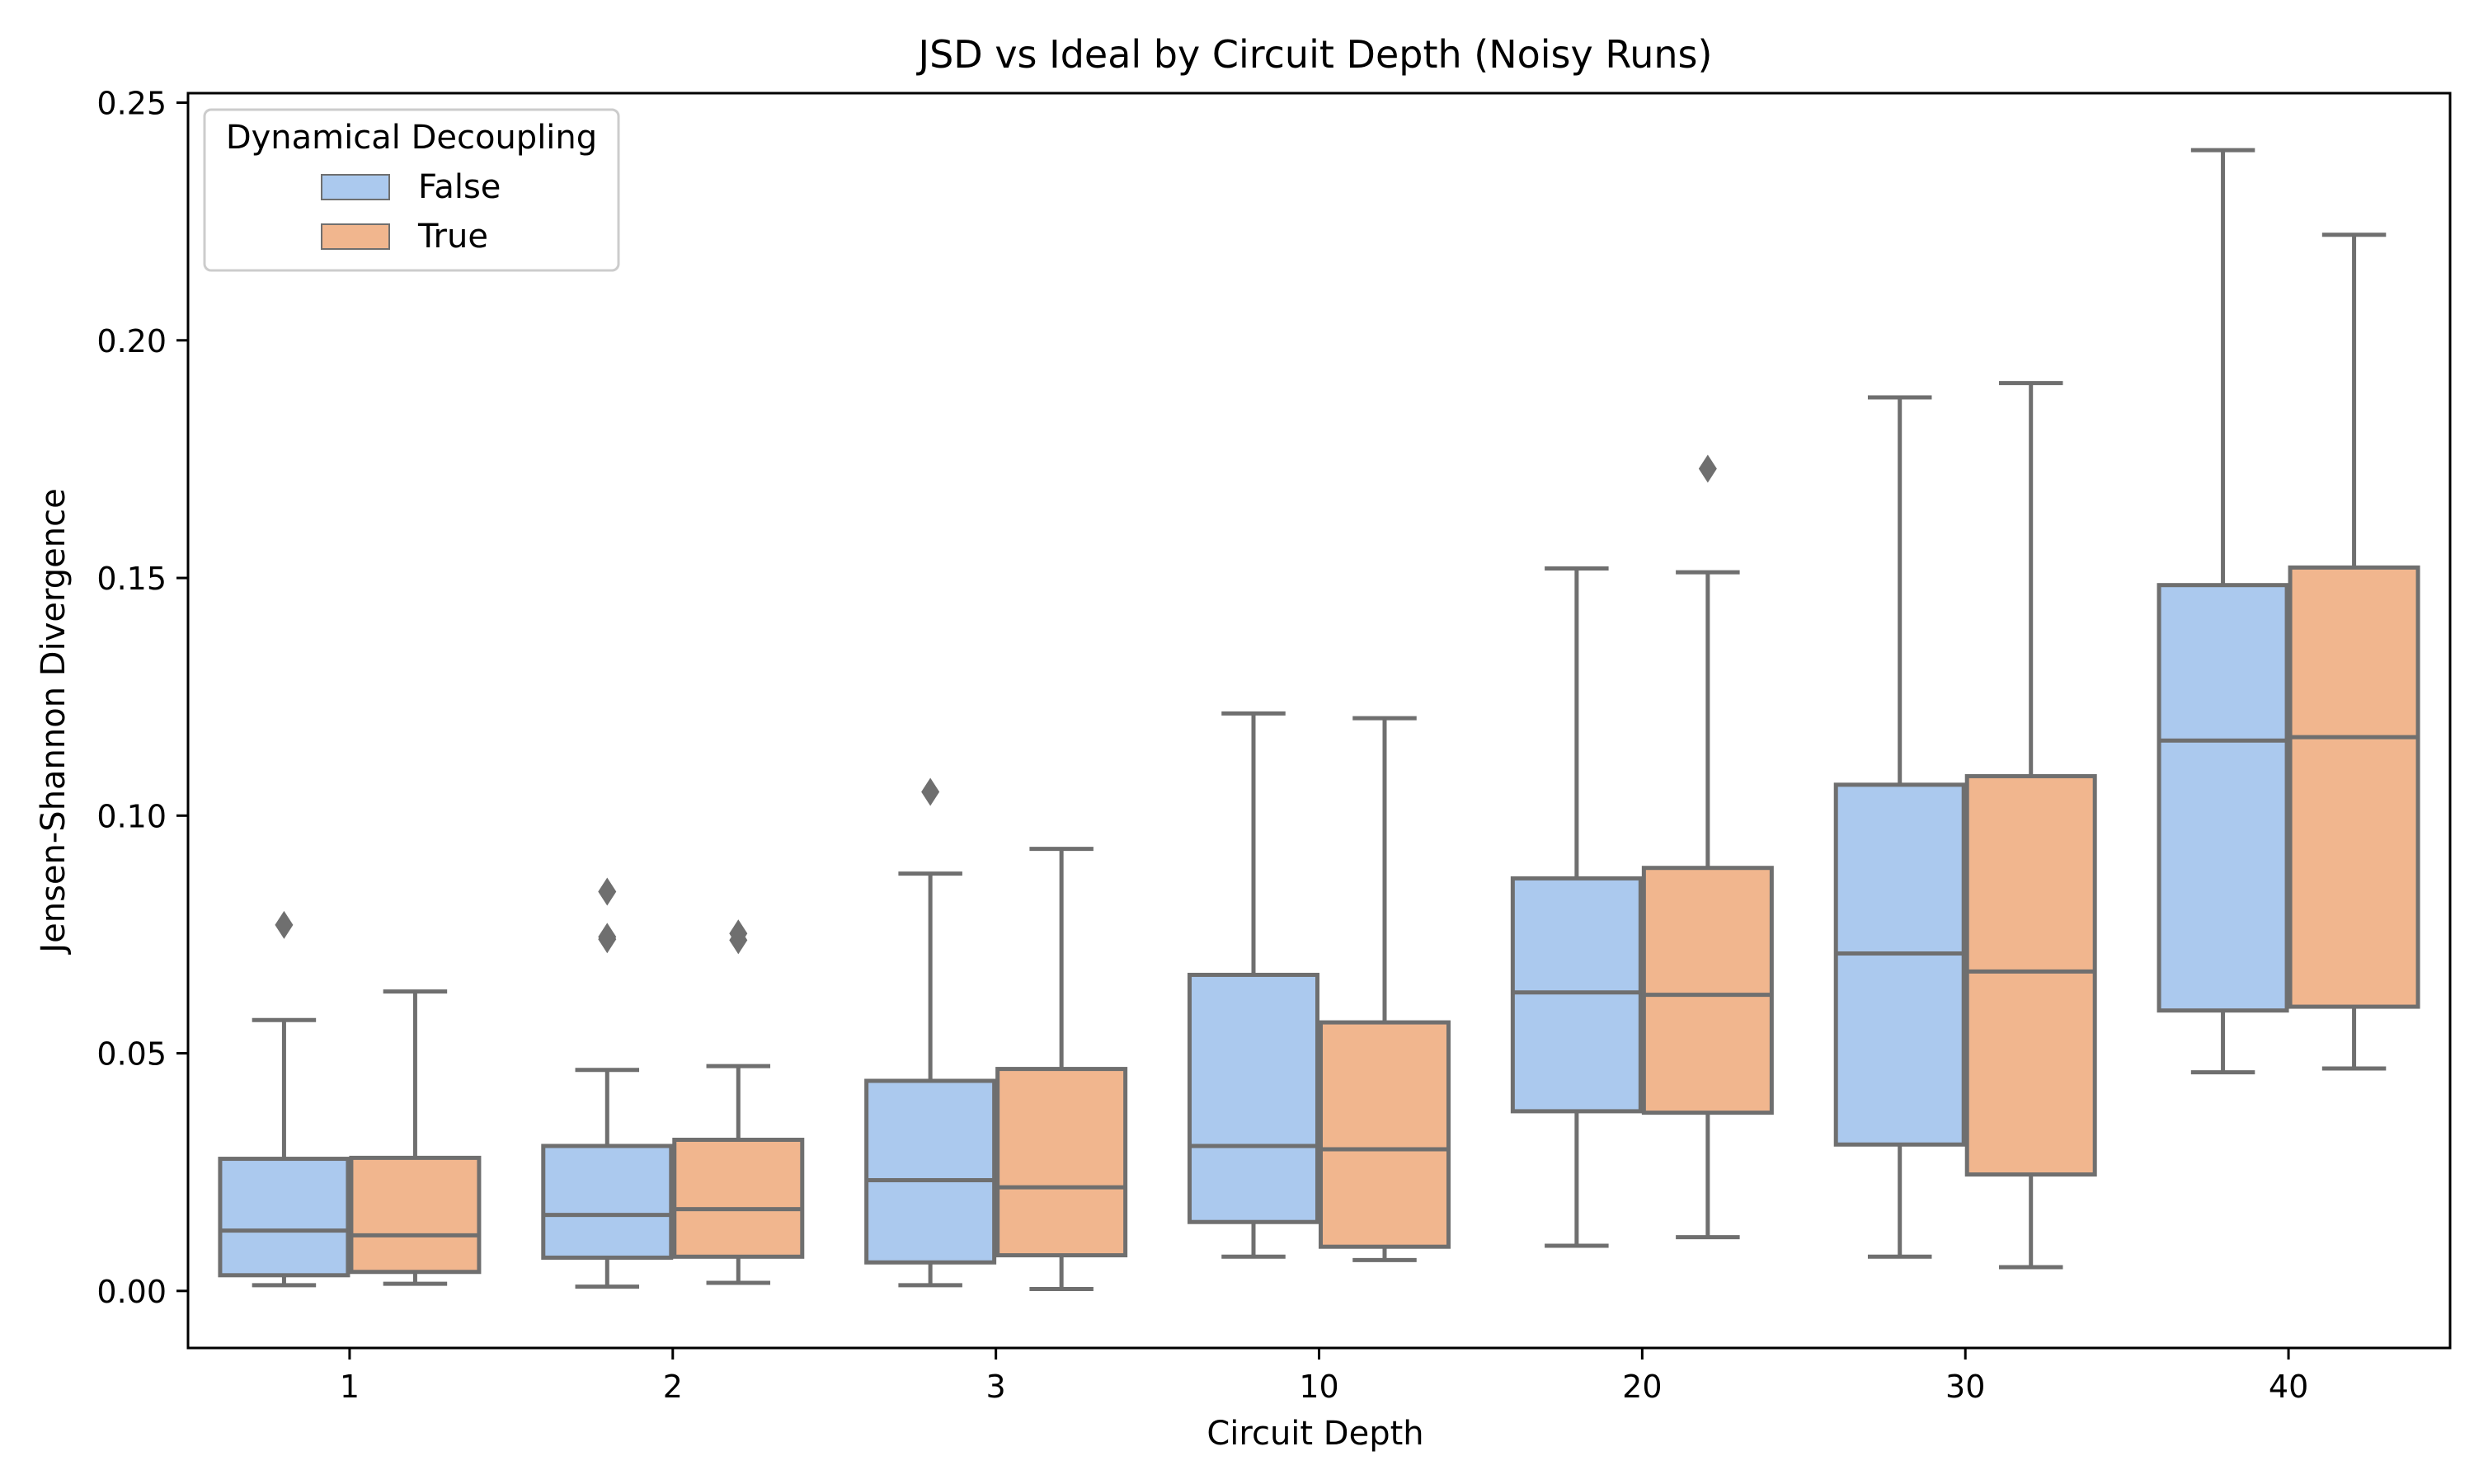 This screenshot has width=2474, height=1484. What do you see at coordinates (1642, 1387) in the screenshot?
I see `x-tick-label: 20` at bounding box center [1642, 1387].